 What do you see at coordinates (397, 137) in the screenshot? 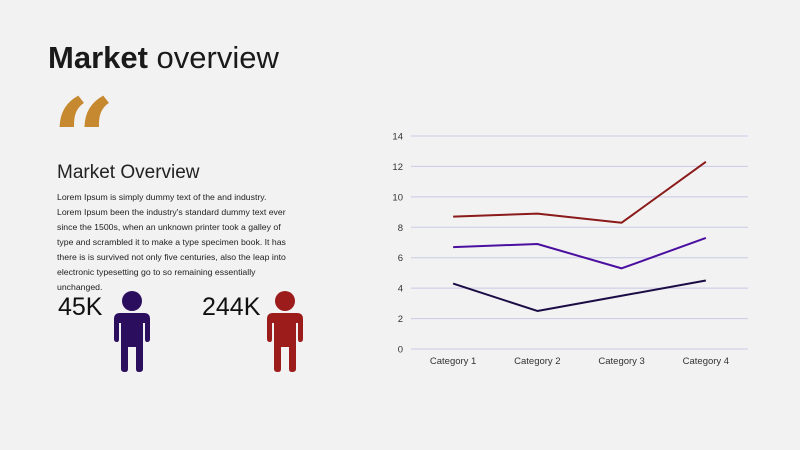
I see `y-tick-label: 14` at bounding box center [397, 137].